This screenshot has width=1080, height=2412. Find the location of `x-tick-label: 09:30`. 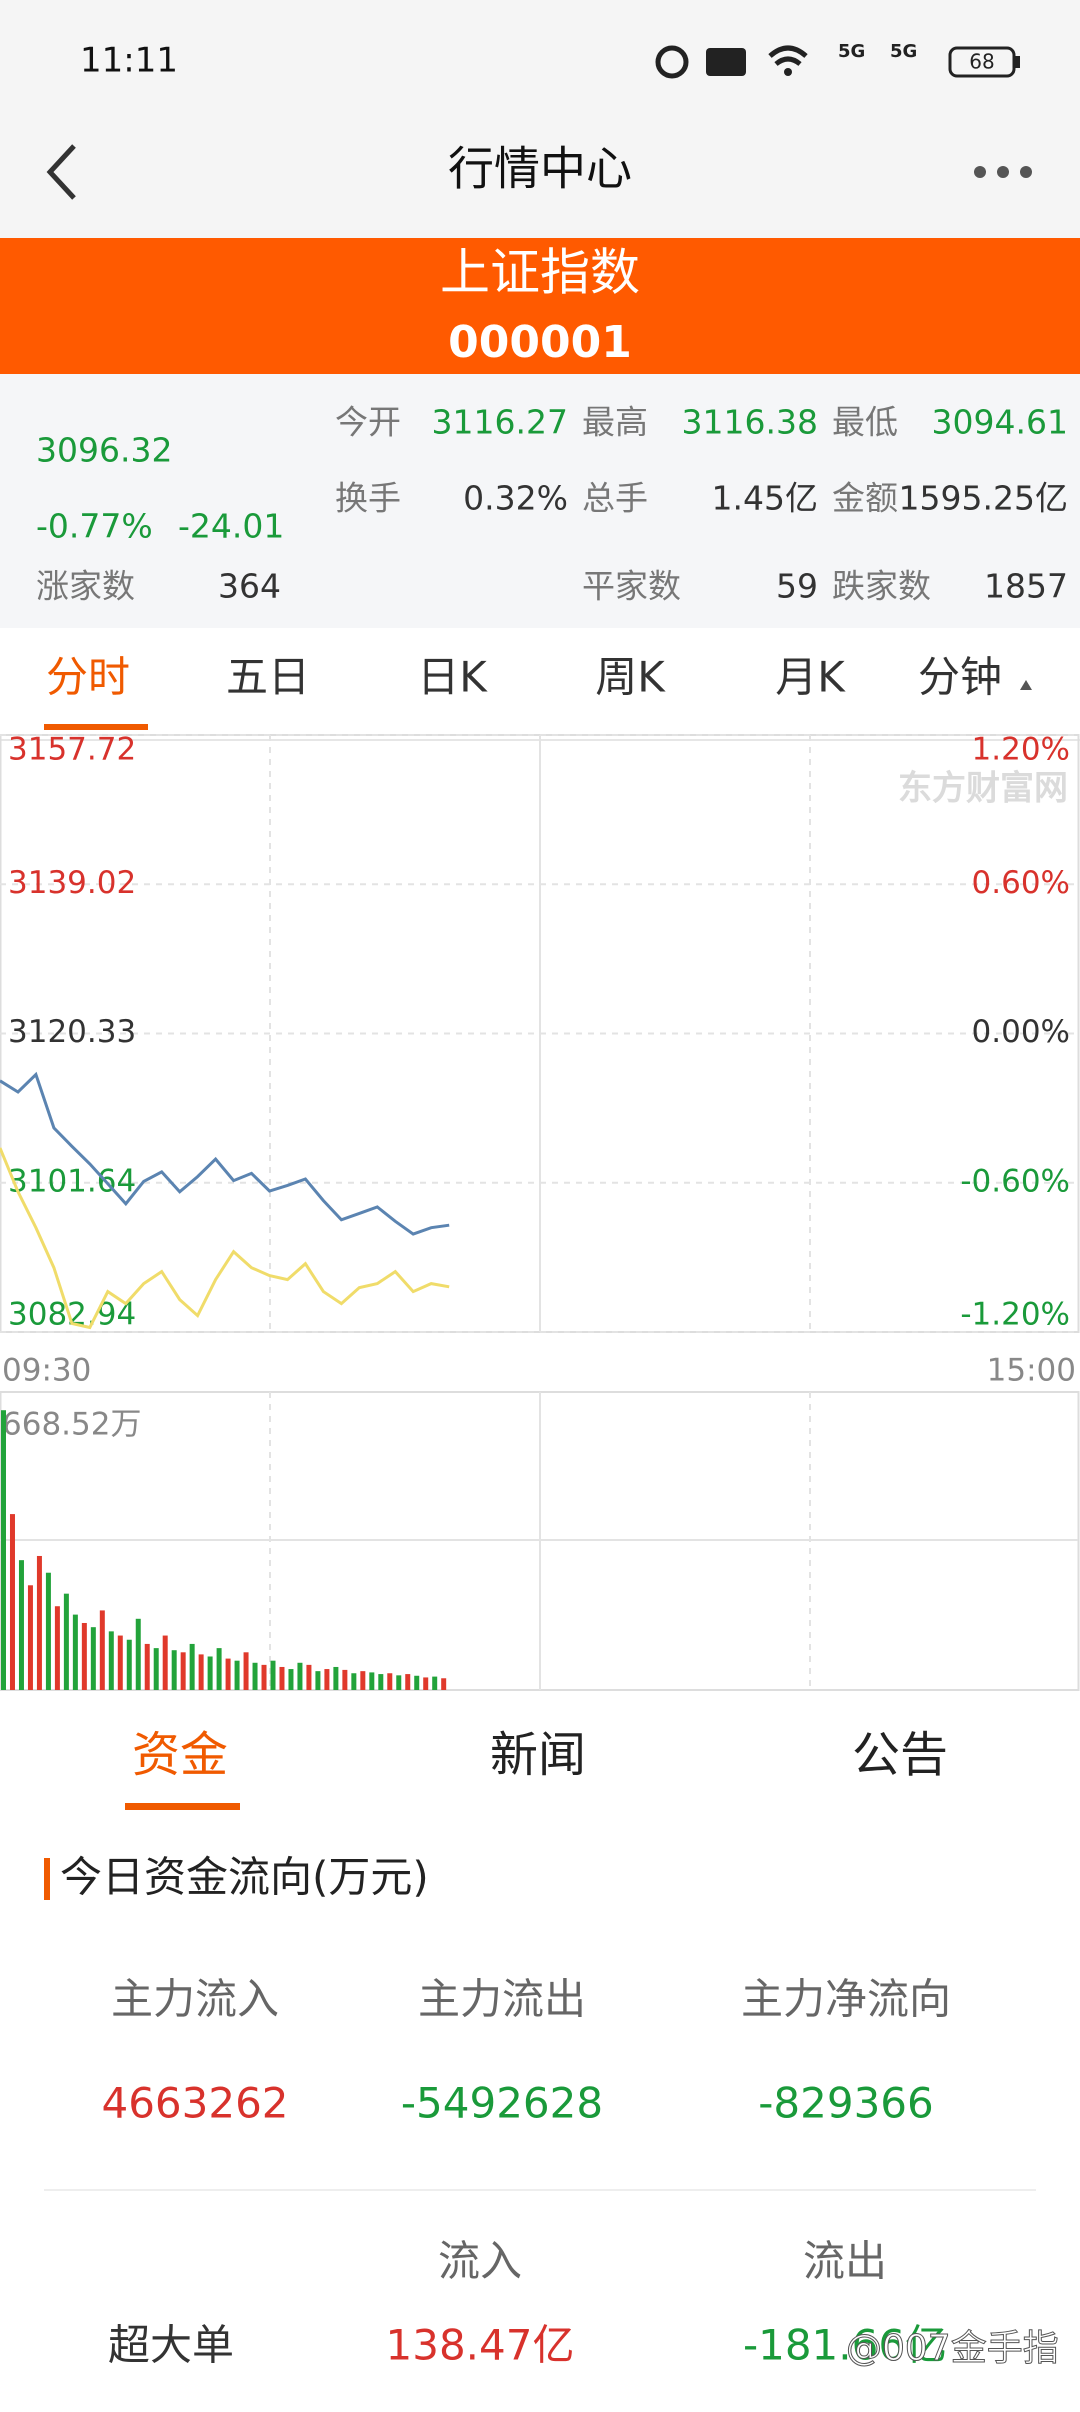

x-tick-label: 09:30 is located at coordinates (46, 1371).